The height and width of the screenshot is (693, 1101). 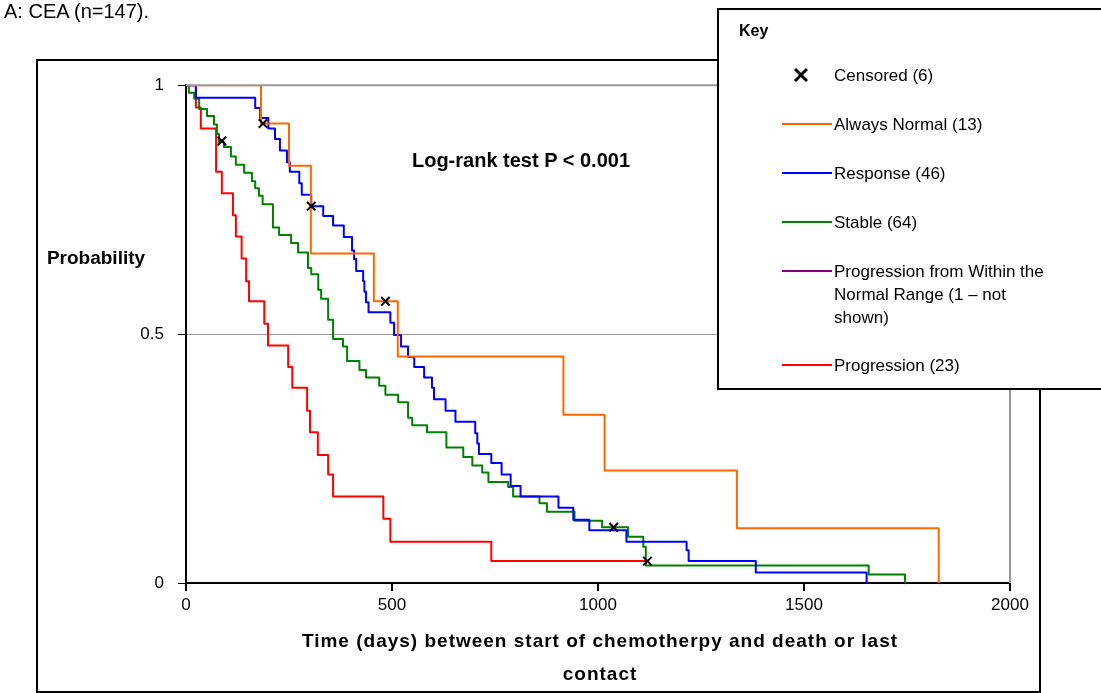 I want to click on x-tick-label: 1500, so click(x=804, y=604).